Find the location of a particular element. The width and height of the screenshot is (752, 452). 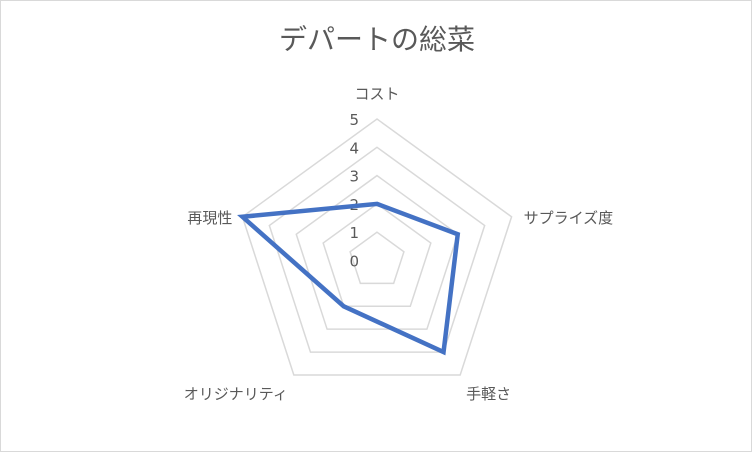

tick-label: 0 is located at coordinates (354, 262).